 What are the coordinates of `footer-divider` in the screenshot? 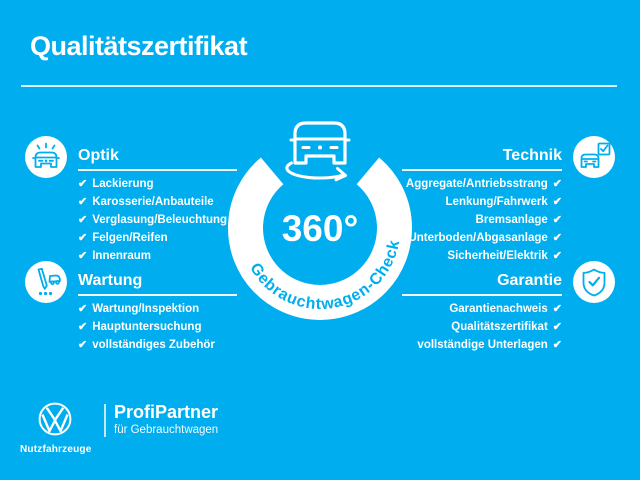 It's located at (105, 420).